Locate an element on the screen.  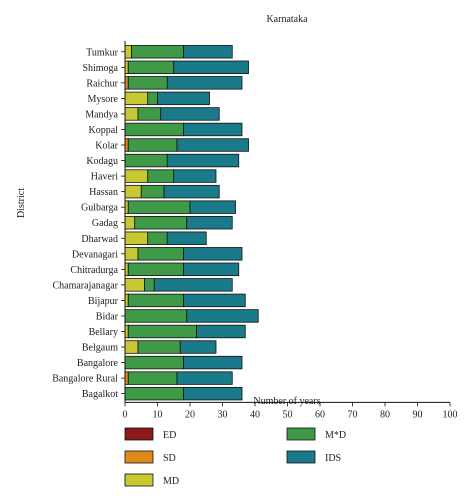
bar-chitradurga-ids is located at coordinates (211, 269).